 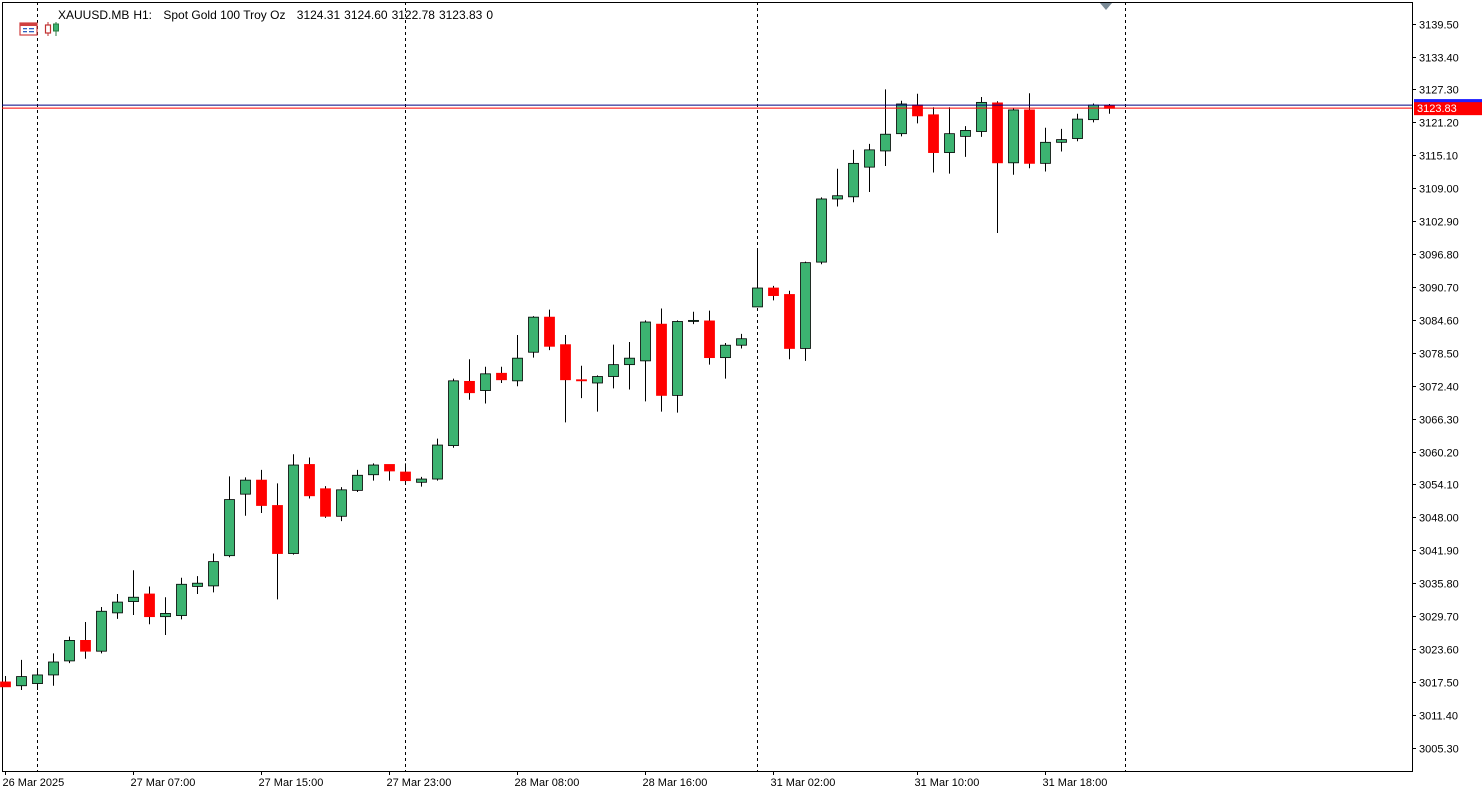 I want to click on candles-icon, so click(x=45, y=21).